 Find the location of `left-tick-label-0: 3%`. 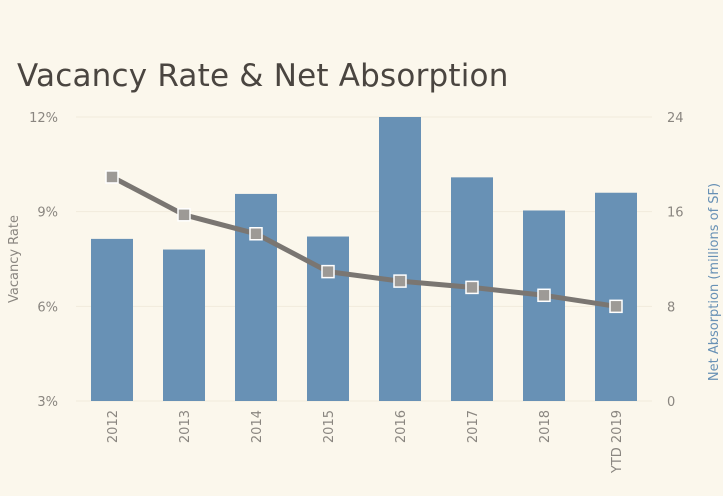

left-tick-label-0: 3% is located at coordinates (47, 402).